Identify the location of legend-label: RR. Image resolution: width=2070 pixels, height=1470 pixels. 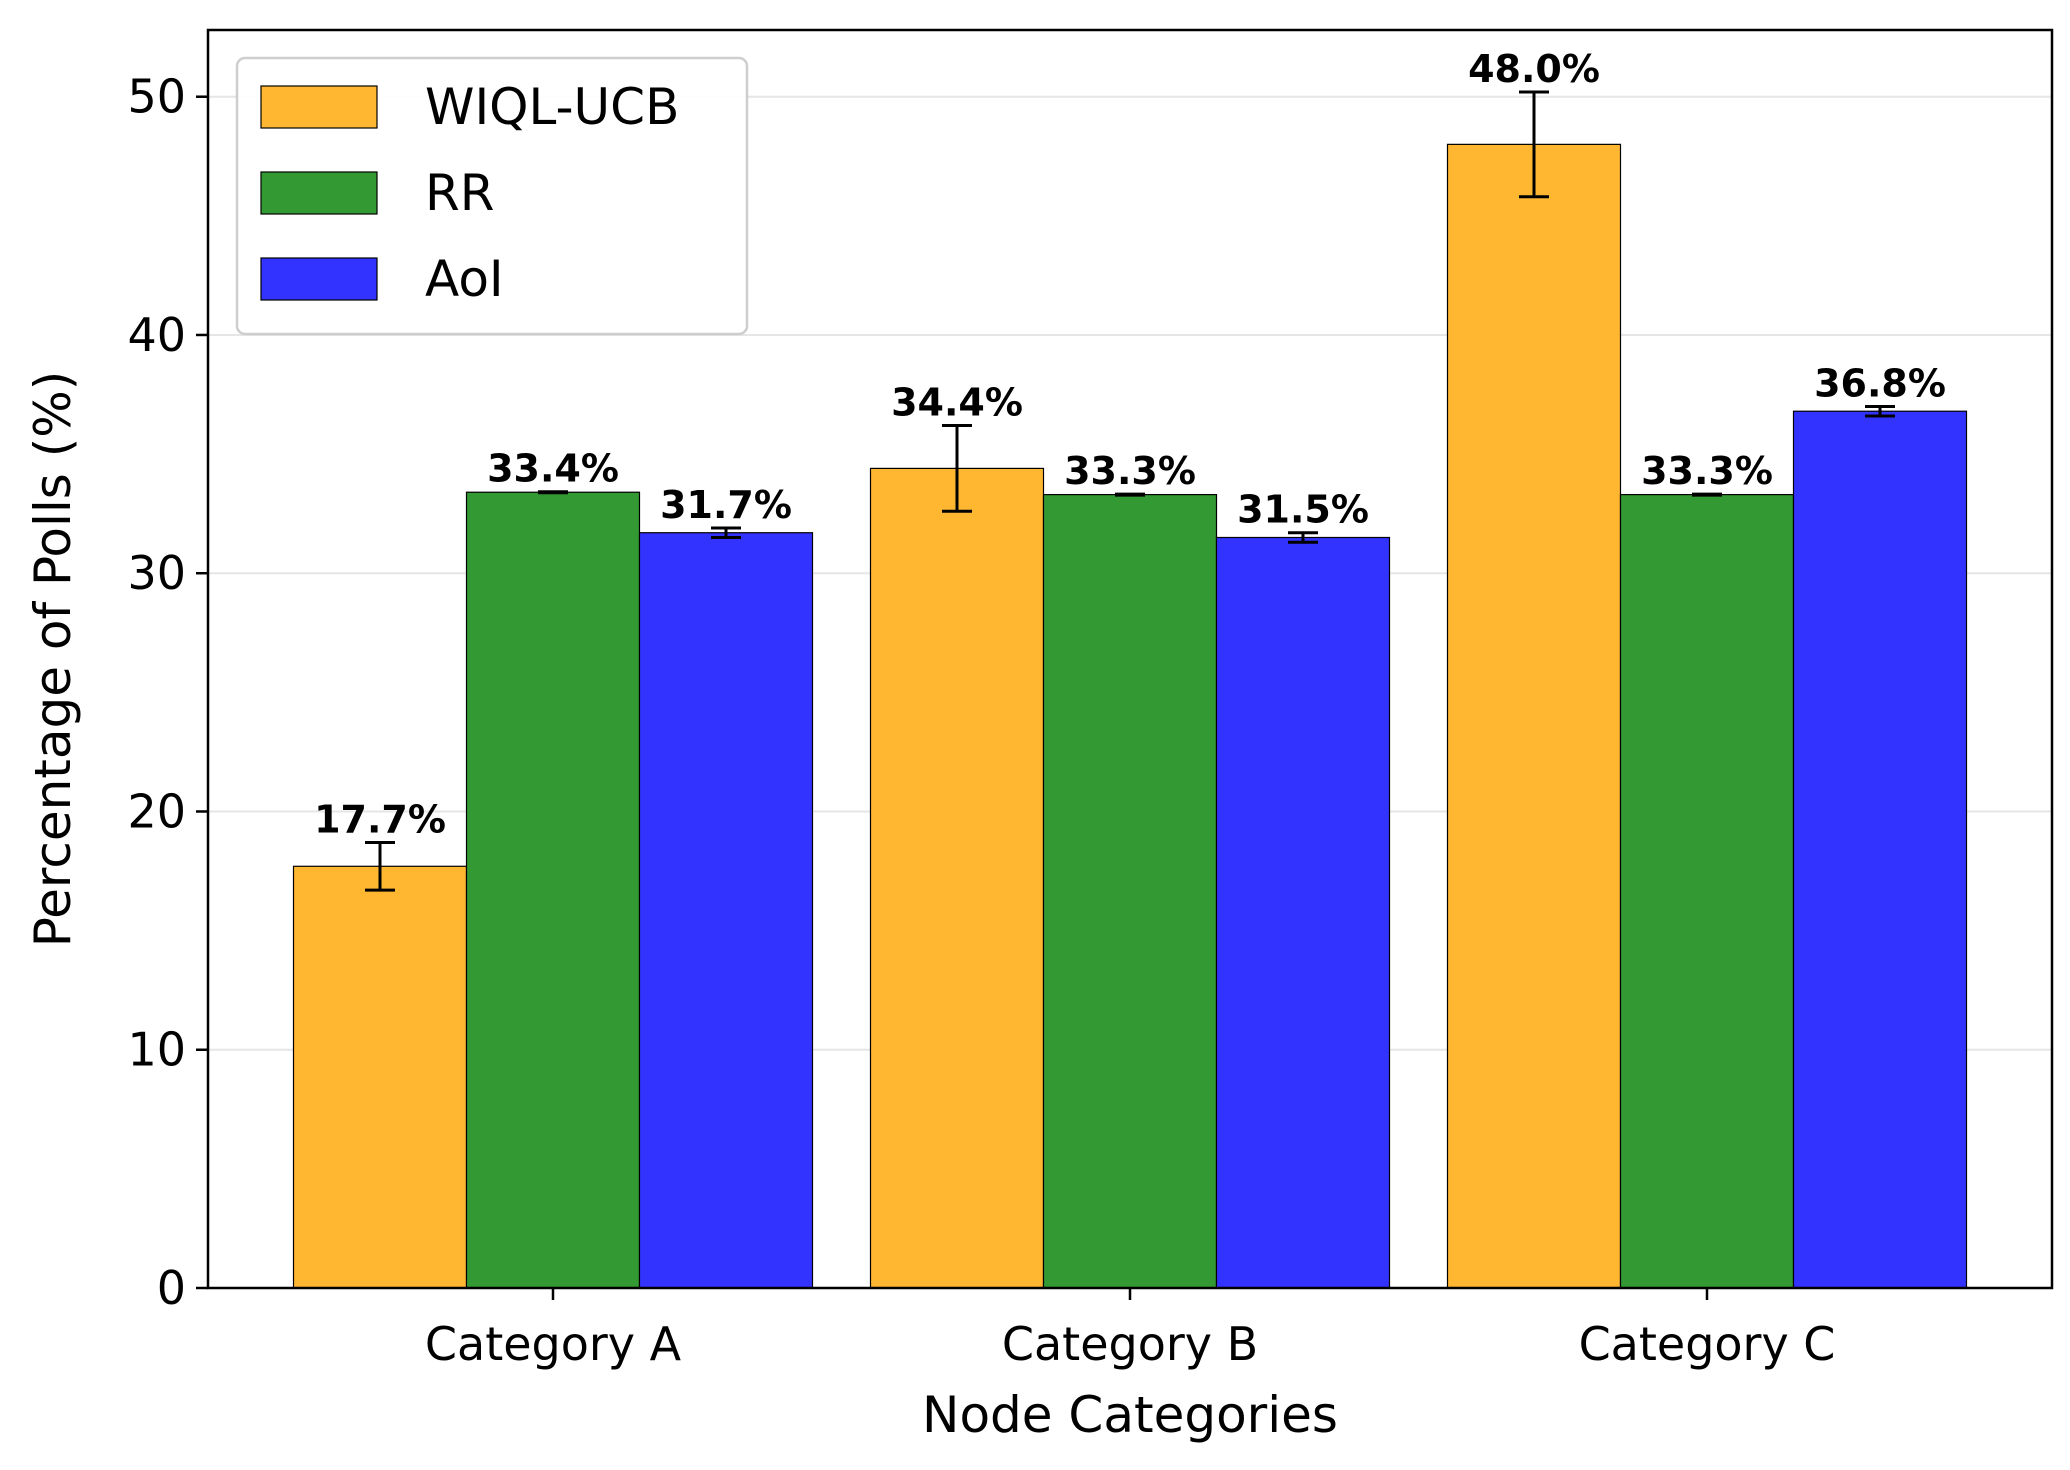
(459, 193).